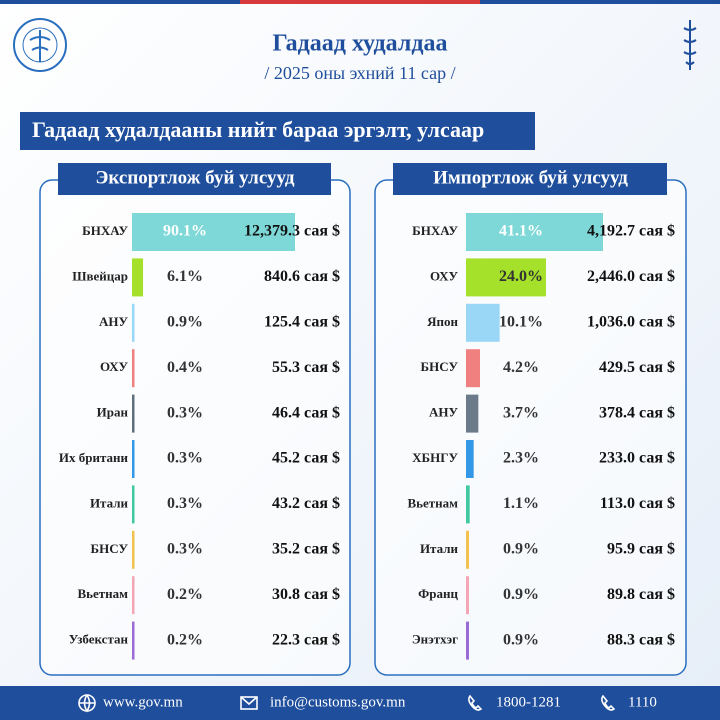 The width and height of the screenshot is (720, 720). I want to click on footer-item: info@customs.gov.mn, so click(338, 702).